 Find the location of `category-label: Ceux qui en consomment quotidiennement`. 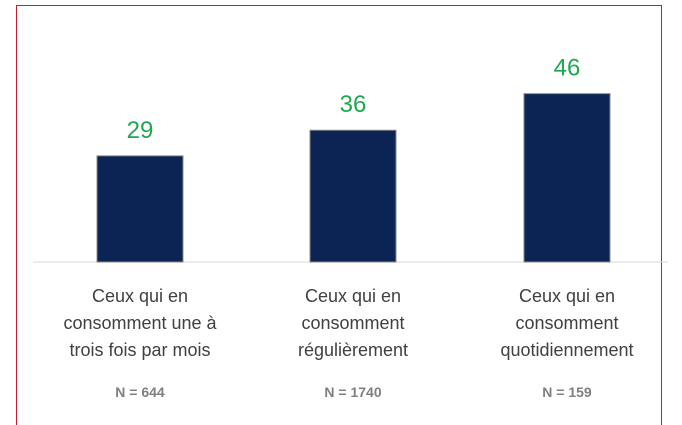

category-label: Ceux qui en consomment quotidiennement is located at coordinates (567, 323).